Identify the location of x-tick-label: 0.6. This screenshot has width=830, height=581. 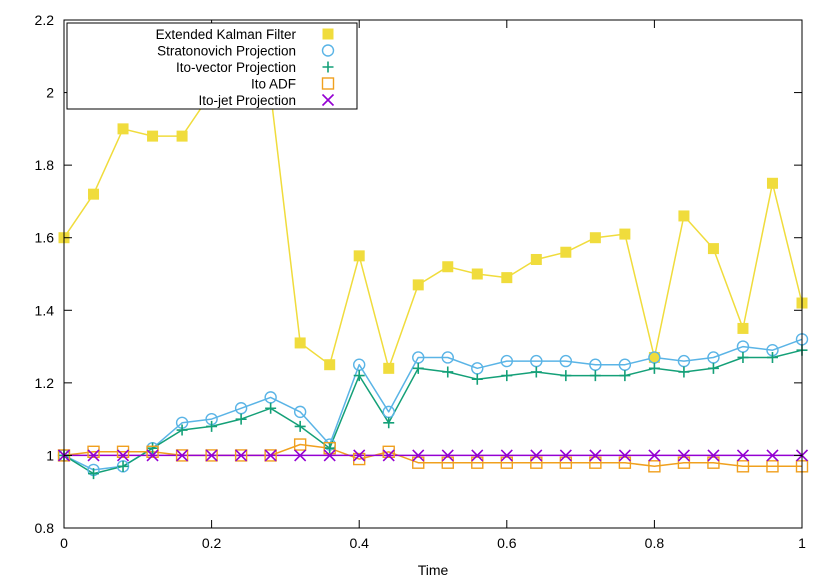
(507, 543).